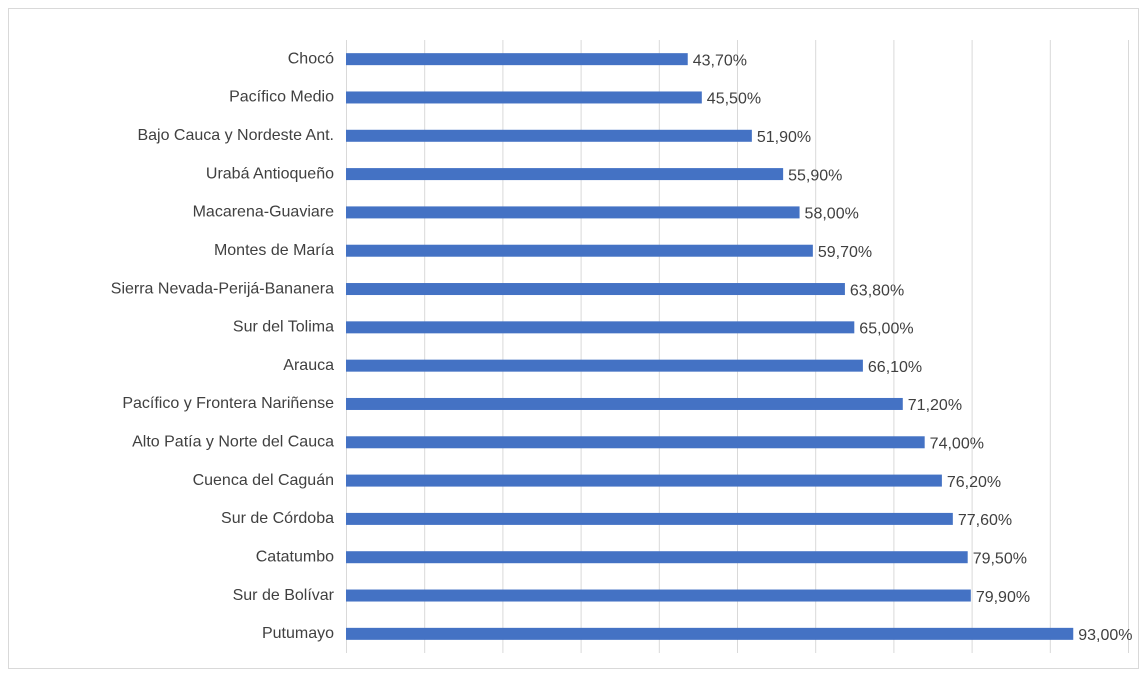 The height and width of the screenshot is (677, 1147). I want to click on y-tick-label: Macarena-Guaviare, so click(264, 212).